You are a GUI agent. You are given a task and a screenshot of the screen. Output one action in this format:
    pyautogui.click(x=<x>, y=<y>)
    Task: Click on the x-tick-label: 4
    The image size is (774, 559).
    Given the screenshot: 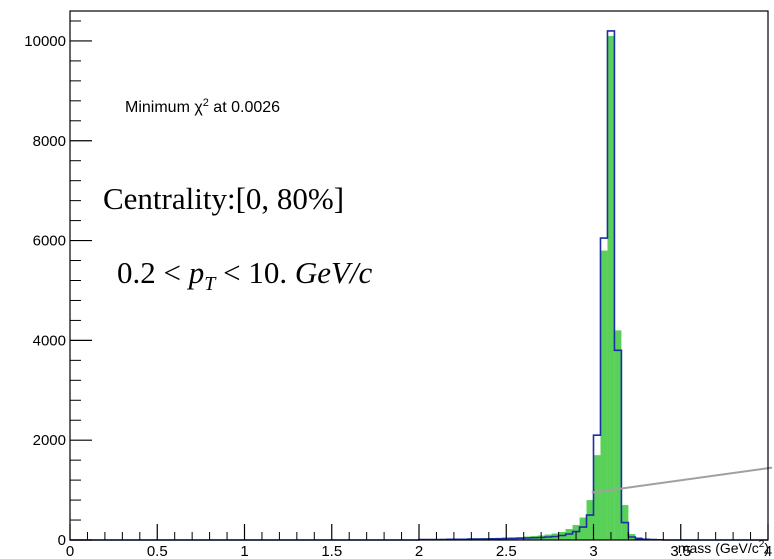 What is the action you would take?
    pyautogui.click(x=768, y=551)
    